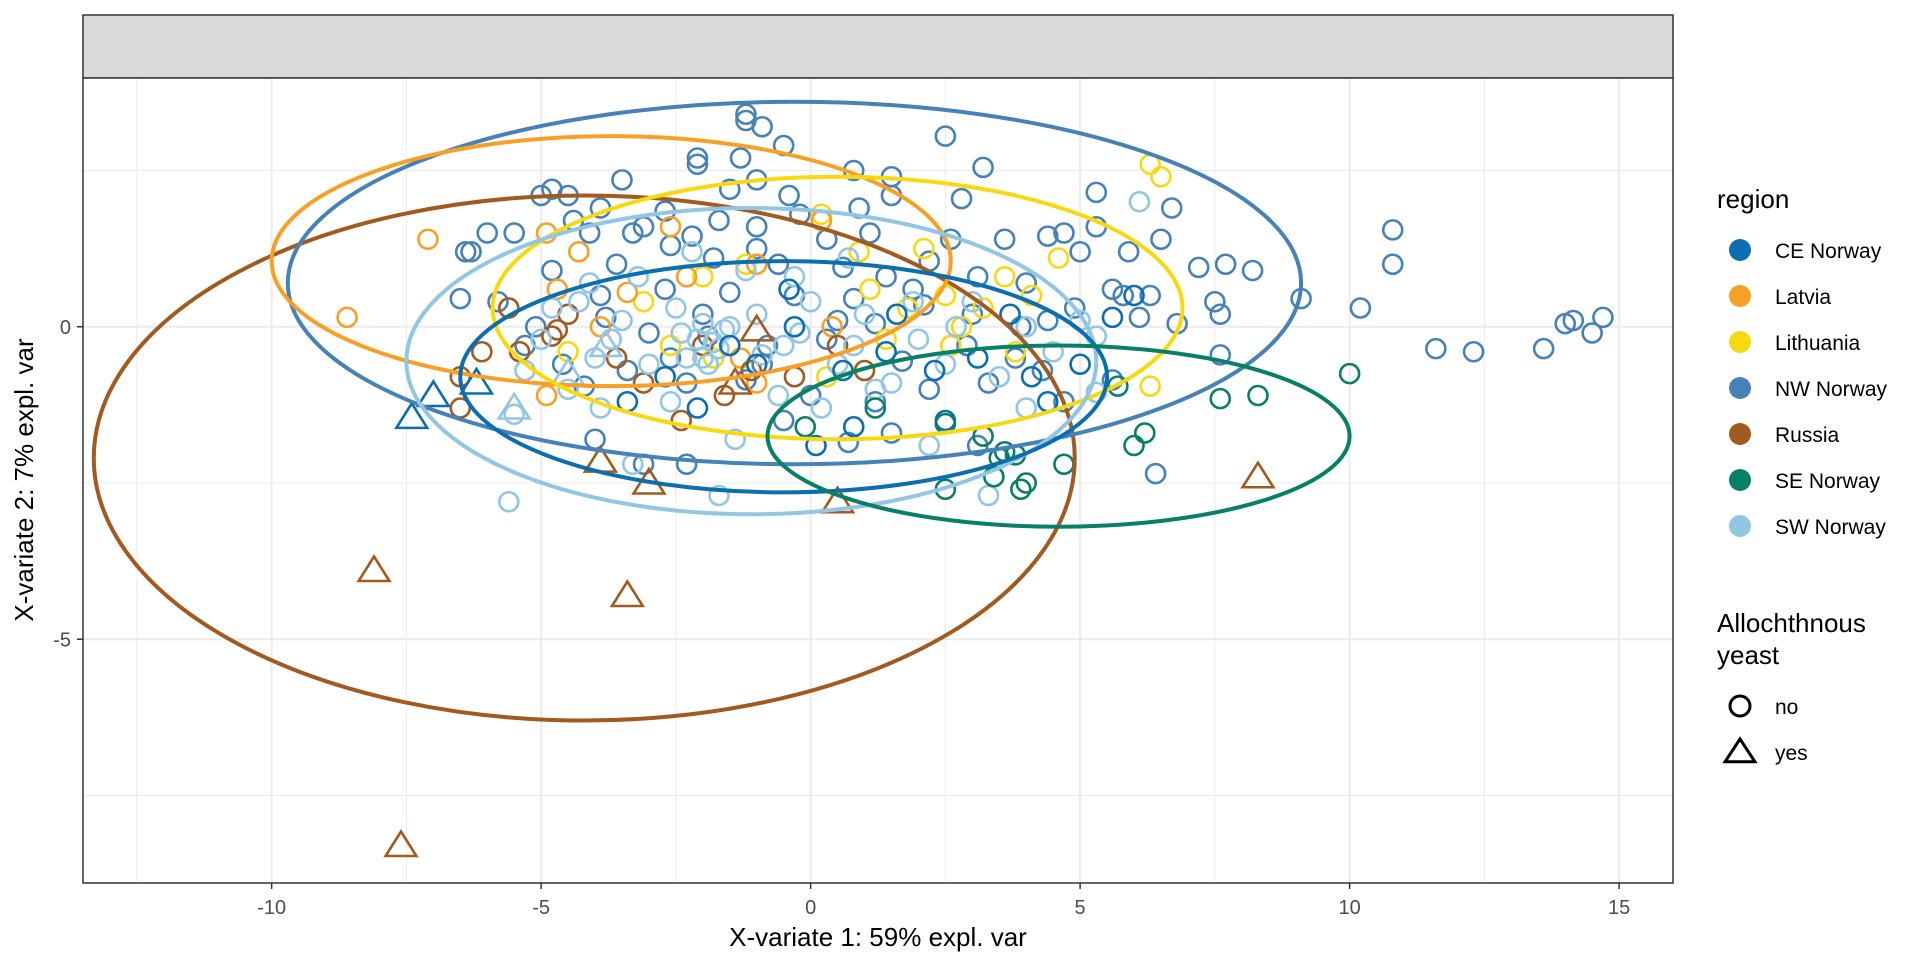  I want to click on x-tick-label: -10, so click(271, 908).